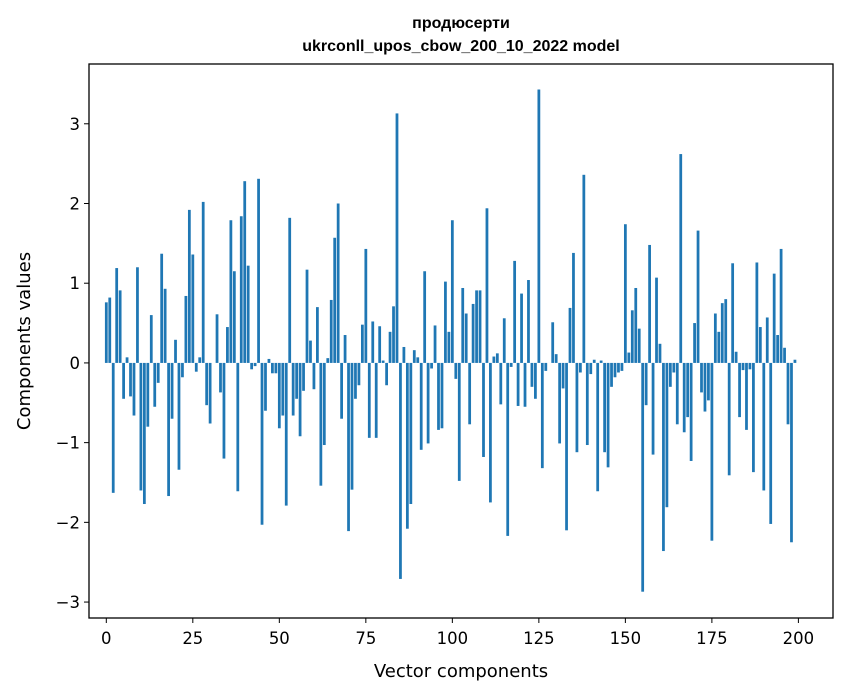  What do you see at coordinates (75, 283) in the screenshot?
I see `y-tick-label: 1` at bounding box center [75, 283].